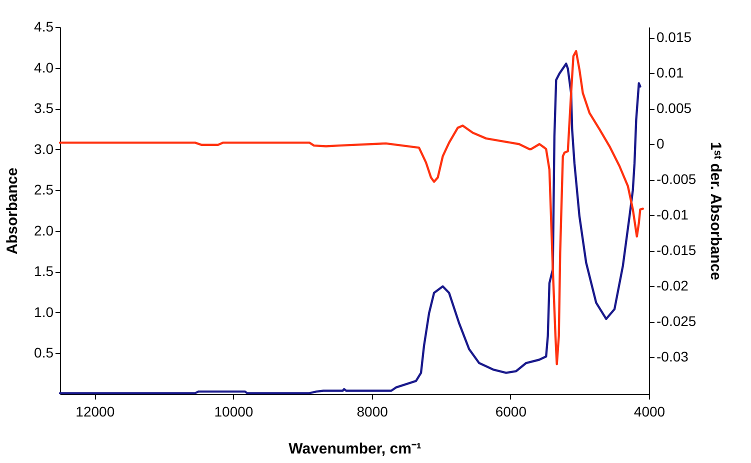  Describe the element at coordinates (44, 148) in the screenshot. I see `y-tick-label: 3.0` at that location.